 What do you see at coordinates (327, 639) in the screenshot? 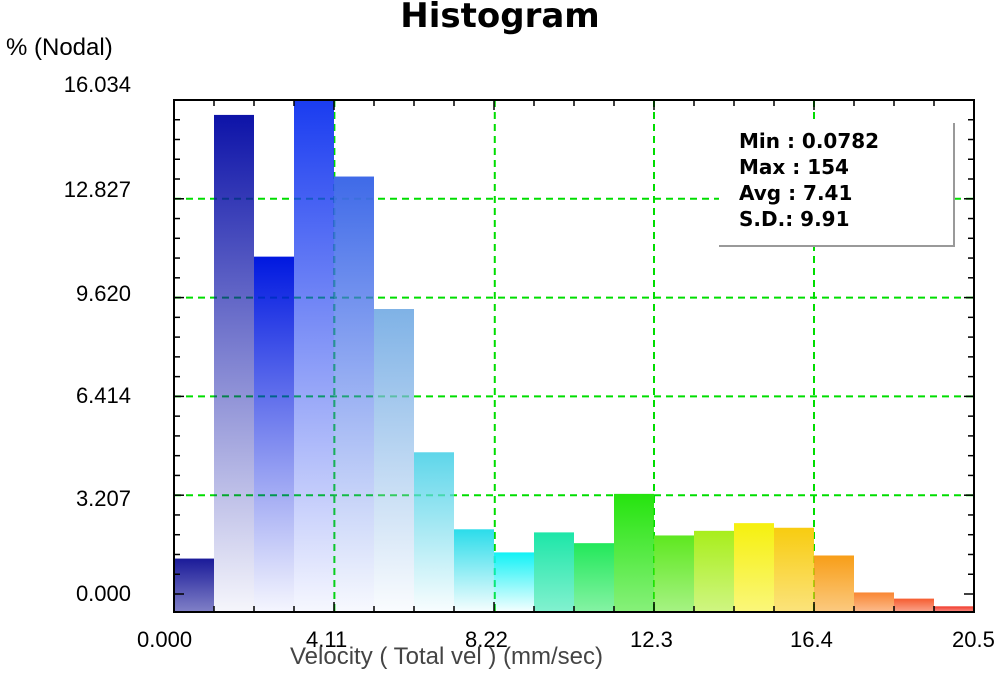
I see `x-tick-label: 4.11` at bounding box center [327, 639].